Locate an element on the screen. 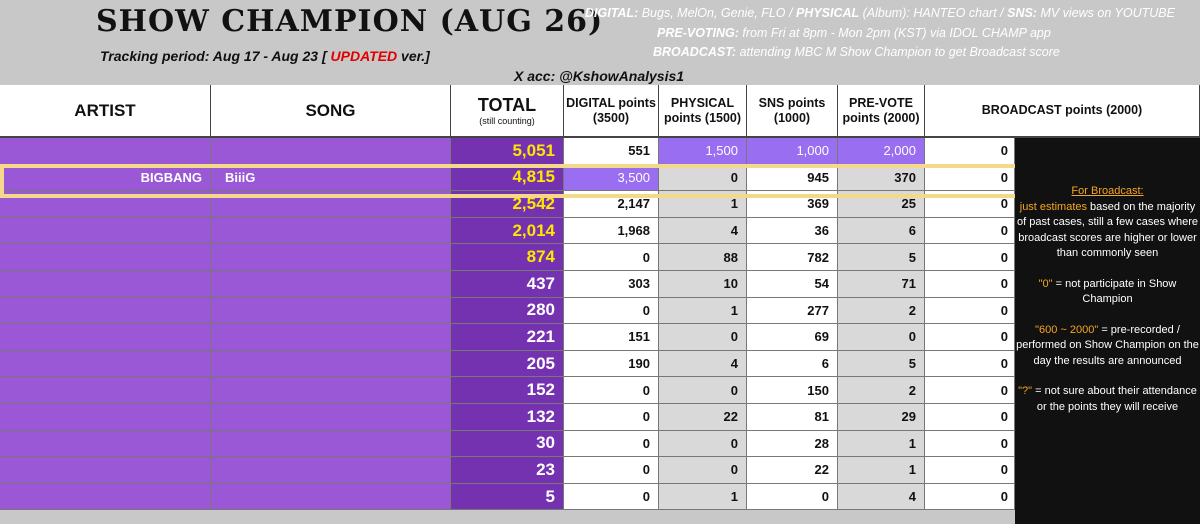  cell-prevote: 25 is located at coordinates (881, 204).